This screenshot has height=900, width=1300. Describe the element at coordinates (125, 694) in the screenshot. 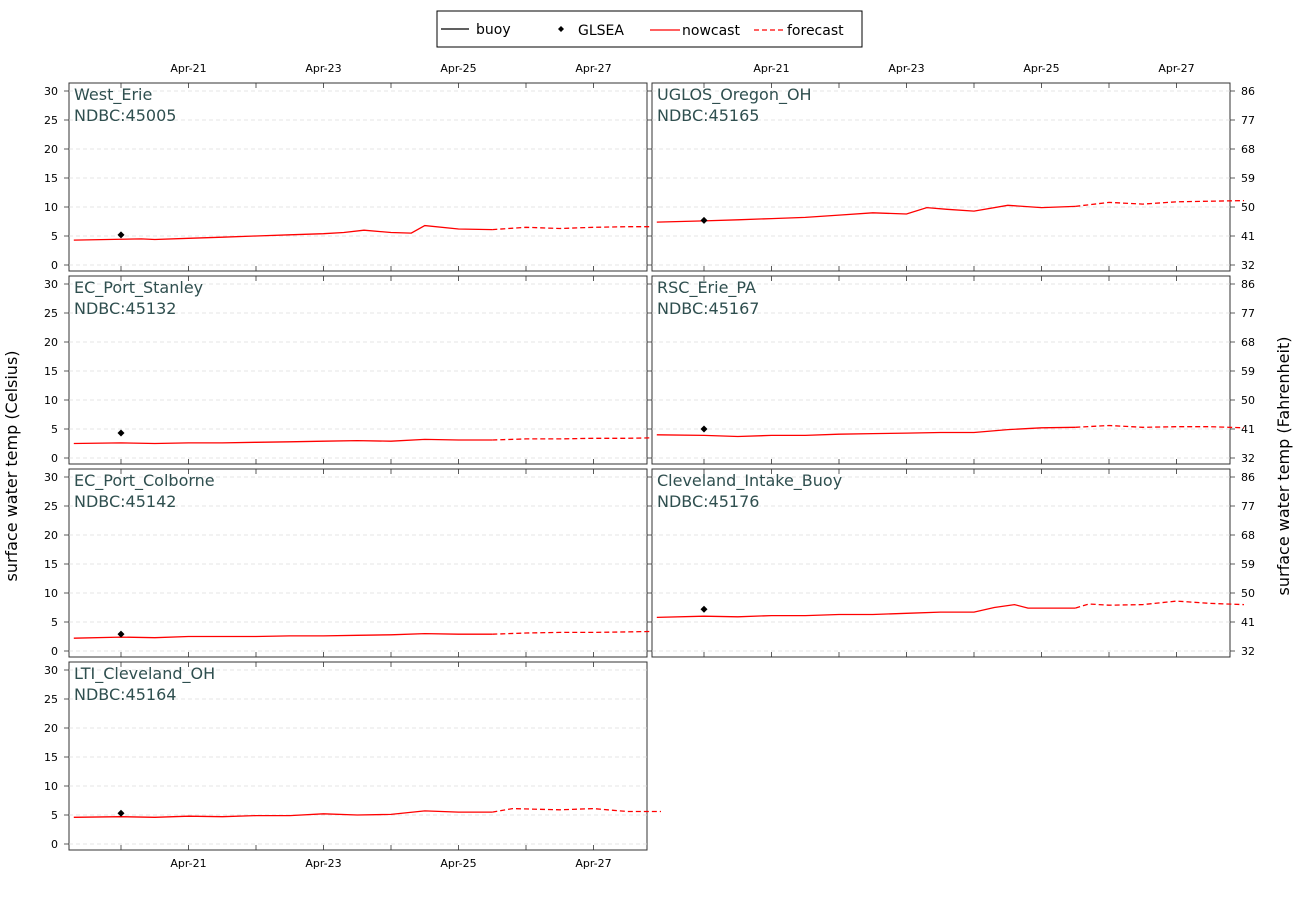

I see `panel-station: NDBC:45164` at that location.